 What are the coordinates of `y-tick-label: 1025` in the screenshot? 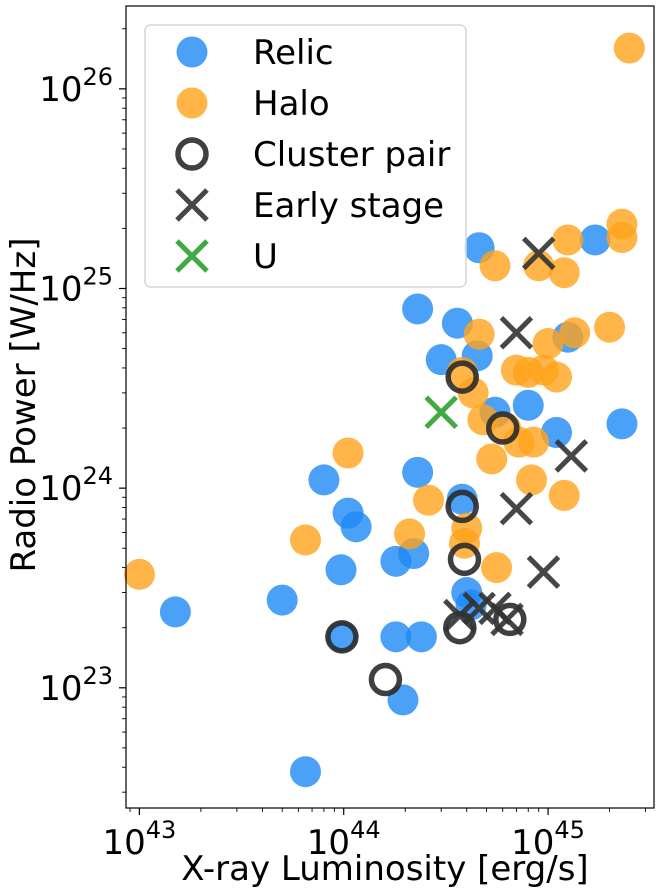 It's located at (76, 285).